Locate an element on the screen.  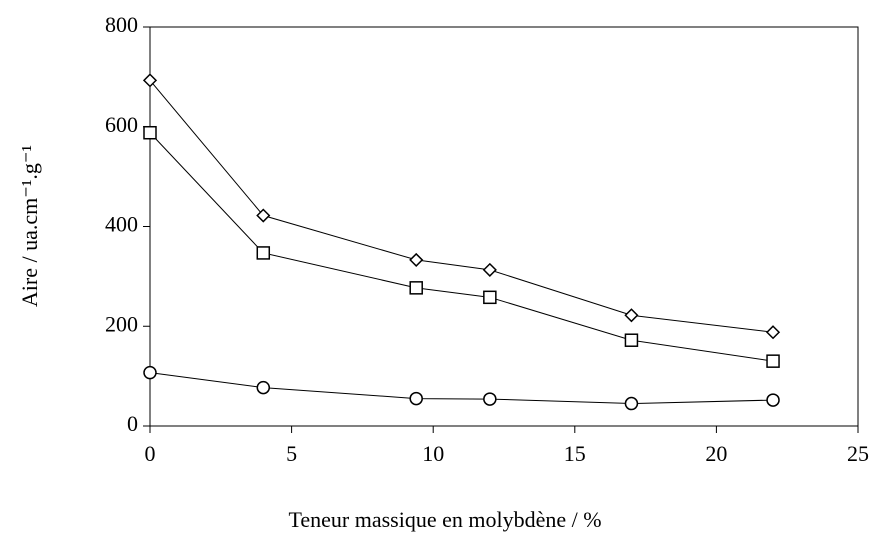
x-axis-title: Teneur massique en molybdène / % is located at coordinates (444, 519).